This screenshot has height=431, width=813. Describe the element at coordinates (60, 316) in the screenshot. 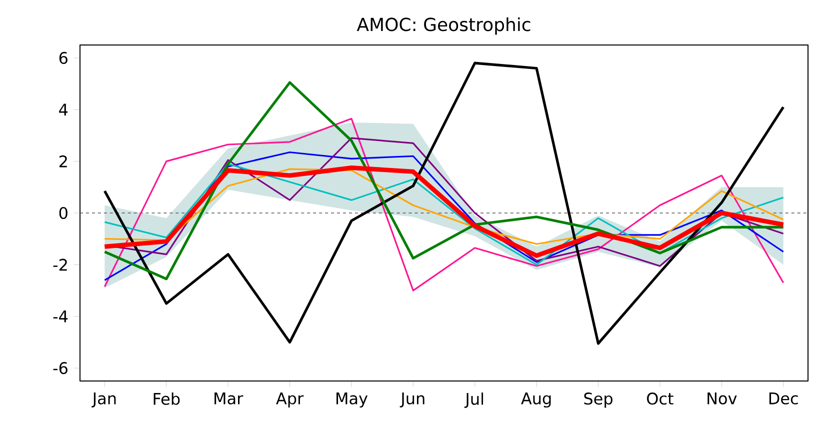

I see `y-tick-label: -4` at that location.